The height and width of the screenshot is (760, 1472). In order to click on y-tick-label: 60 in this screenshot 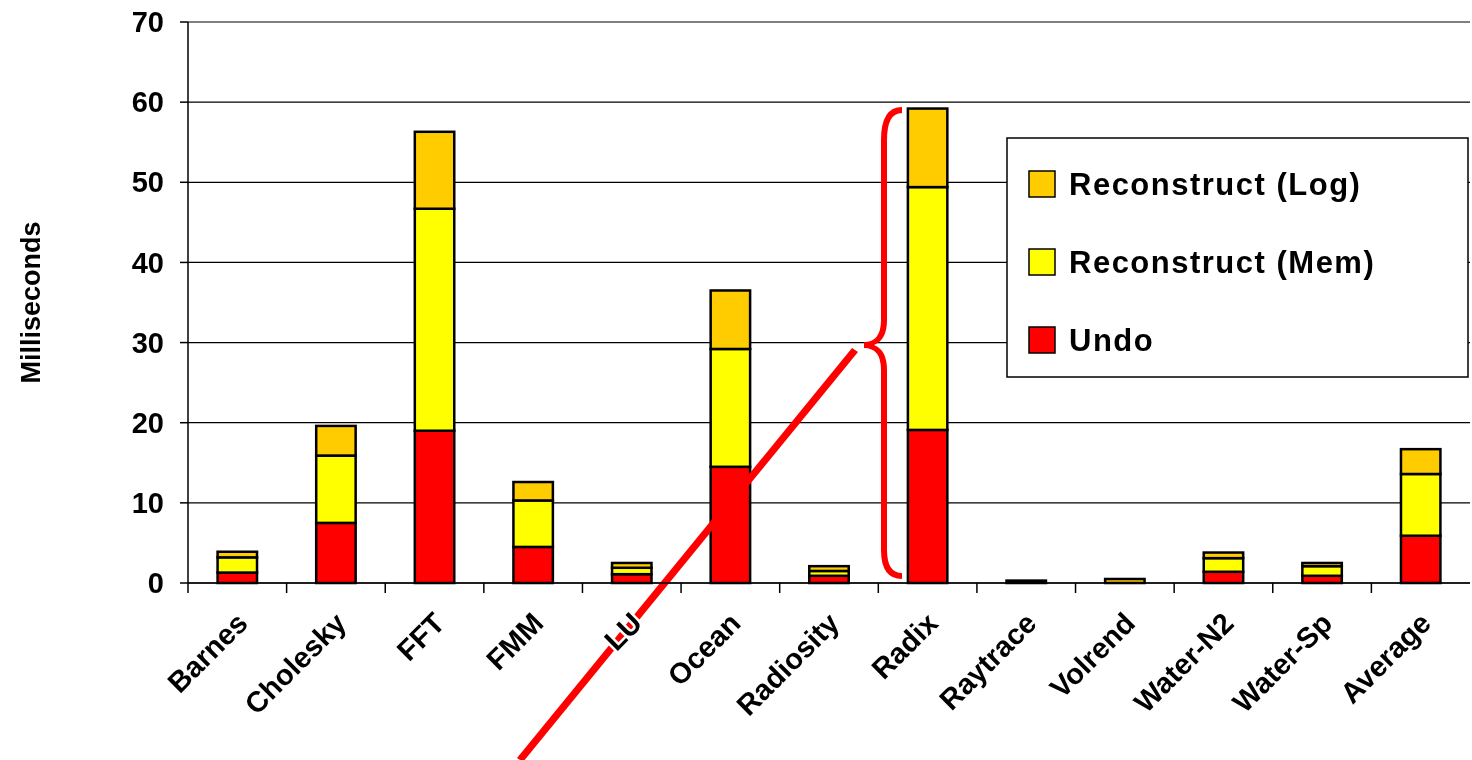, I will do `click(147, 102)`.